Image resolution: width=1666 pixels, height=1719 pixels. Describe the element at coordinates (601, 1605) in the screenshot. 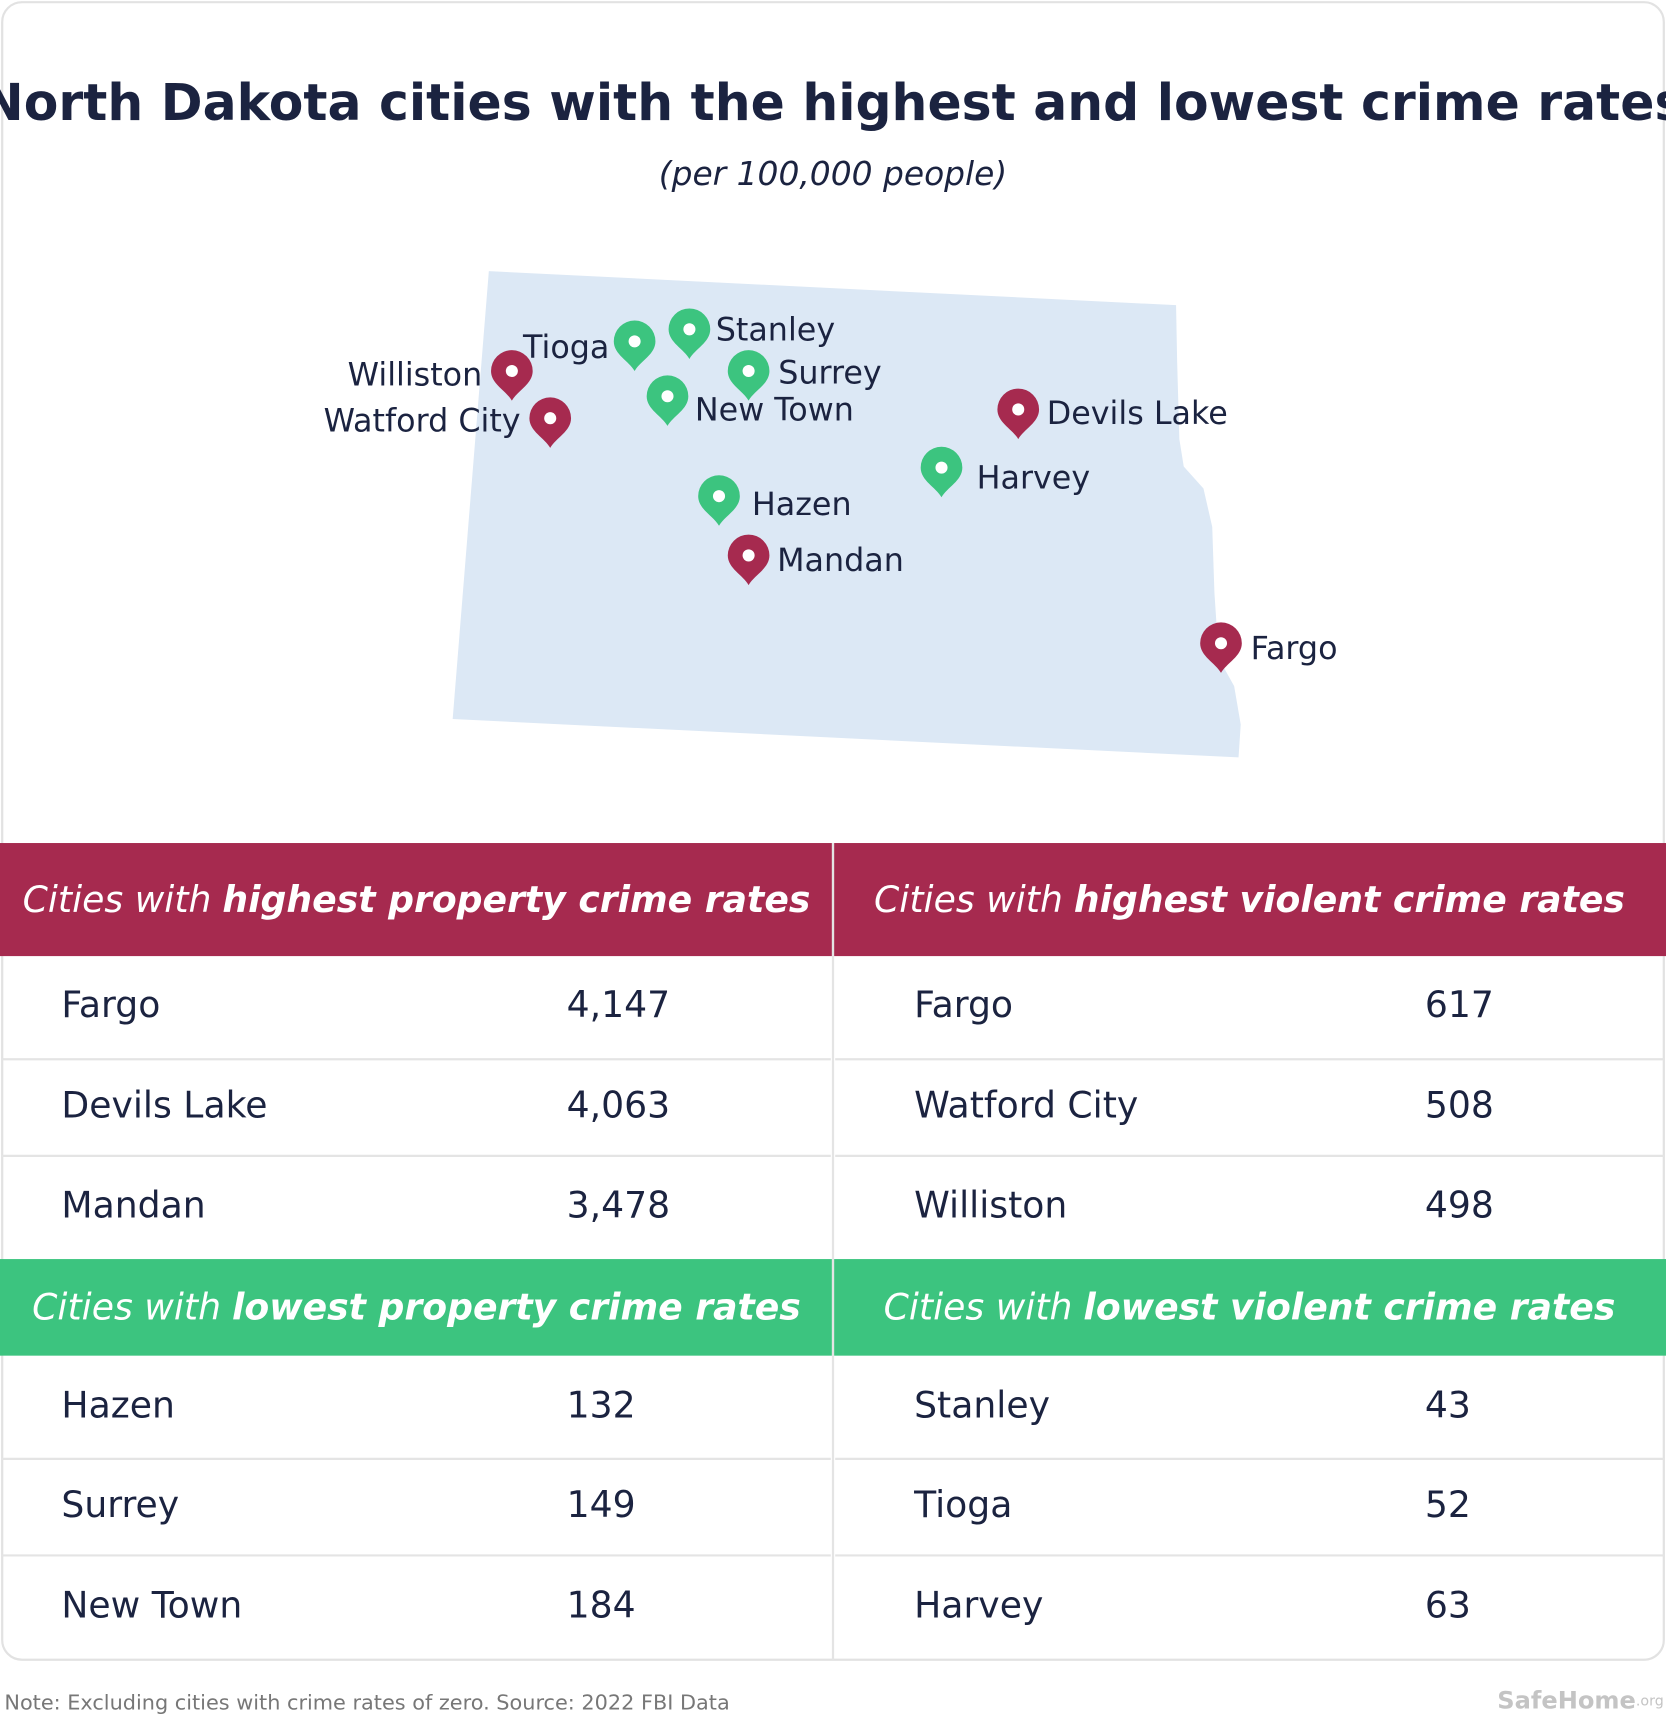

I see `crime-rate: 184` at that location.